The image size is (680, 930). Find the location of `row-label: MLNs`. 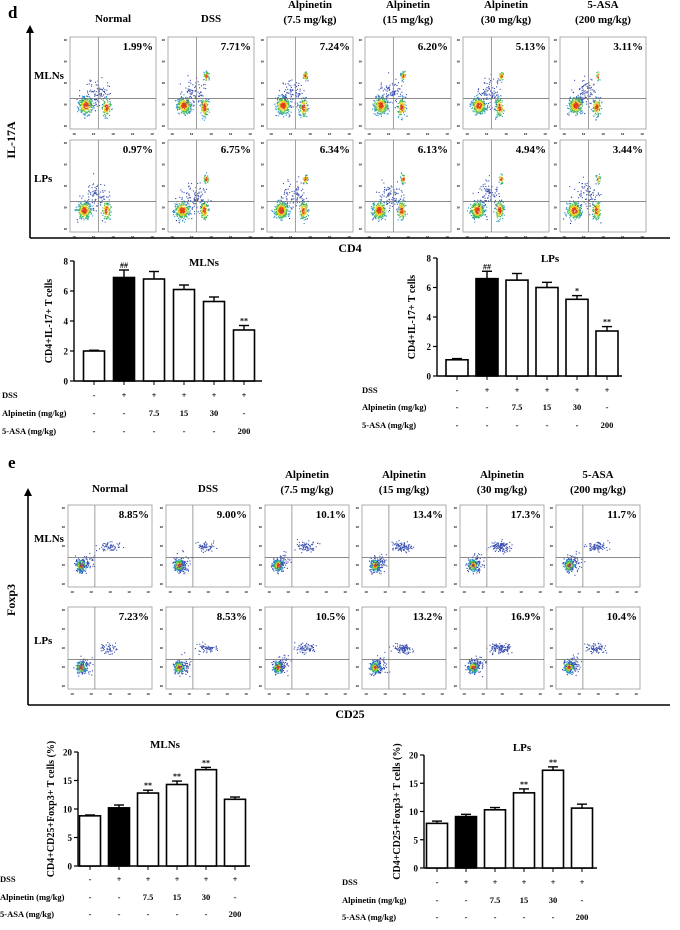

row-label: MLNs is located at coordinates (49, 76).